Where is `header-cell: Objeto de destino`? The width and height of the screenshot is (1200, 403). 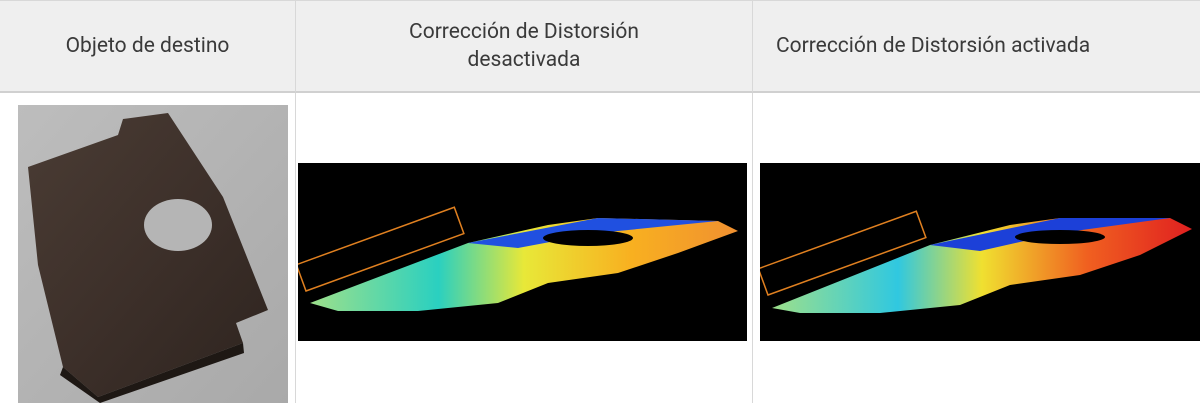 header-cell: Objeto de destino is located at coordinates (147, 46).